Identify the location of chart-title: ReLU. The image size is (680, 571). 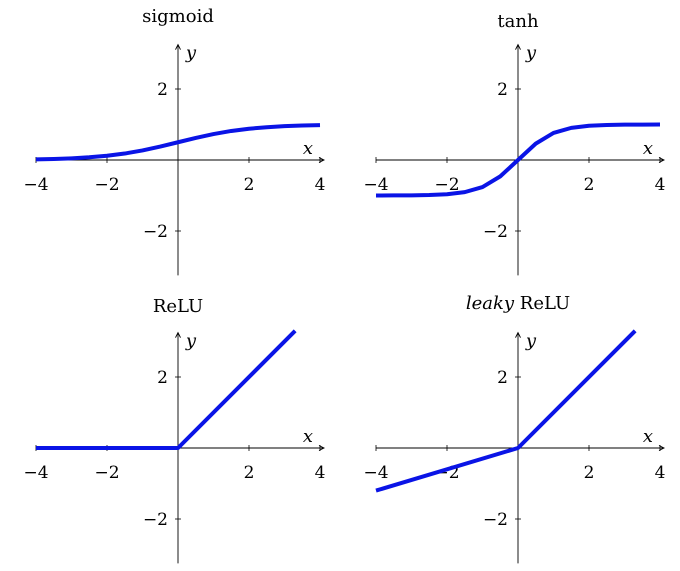
(178, 306).